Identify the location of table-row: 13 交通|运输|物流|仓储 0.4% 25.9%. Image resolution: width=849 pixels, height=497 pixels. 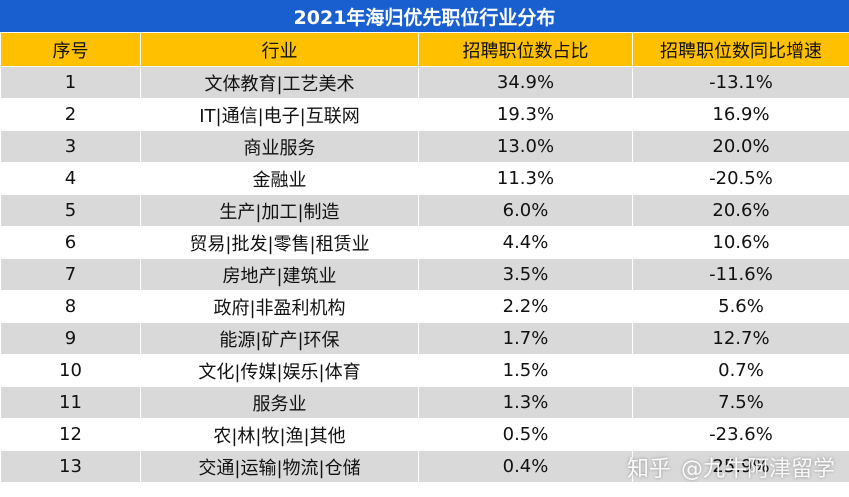
(424, 466).